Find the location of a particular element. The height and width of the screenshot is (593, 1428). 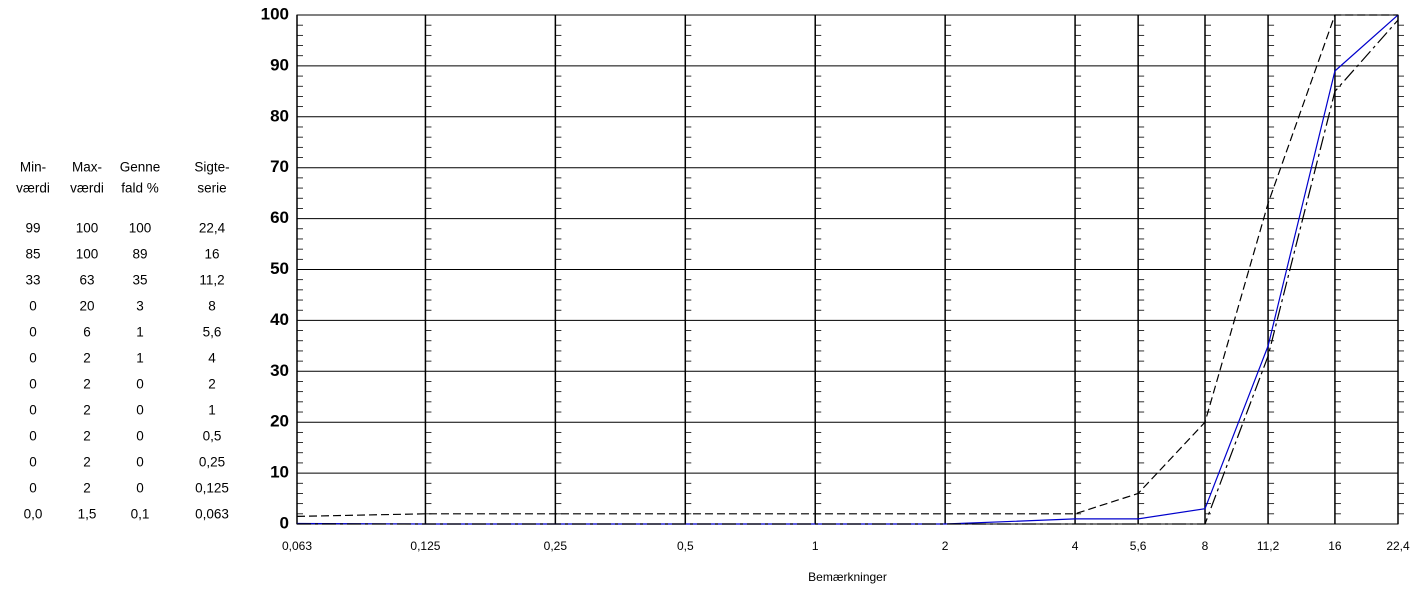

table-cell: 3 is located at coordinates (140, 306).